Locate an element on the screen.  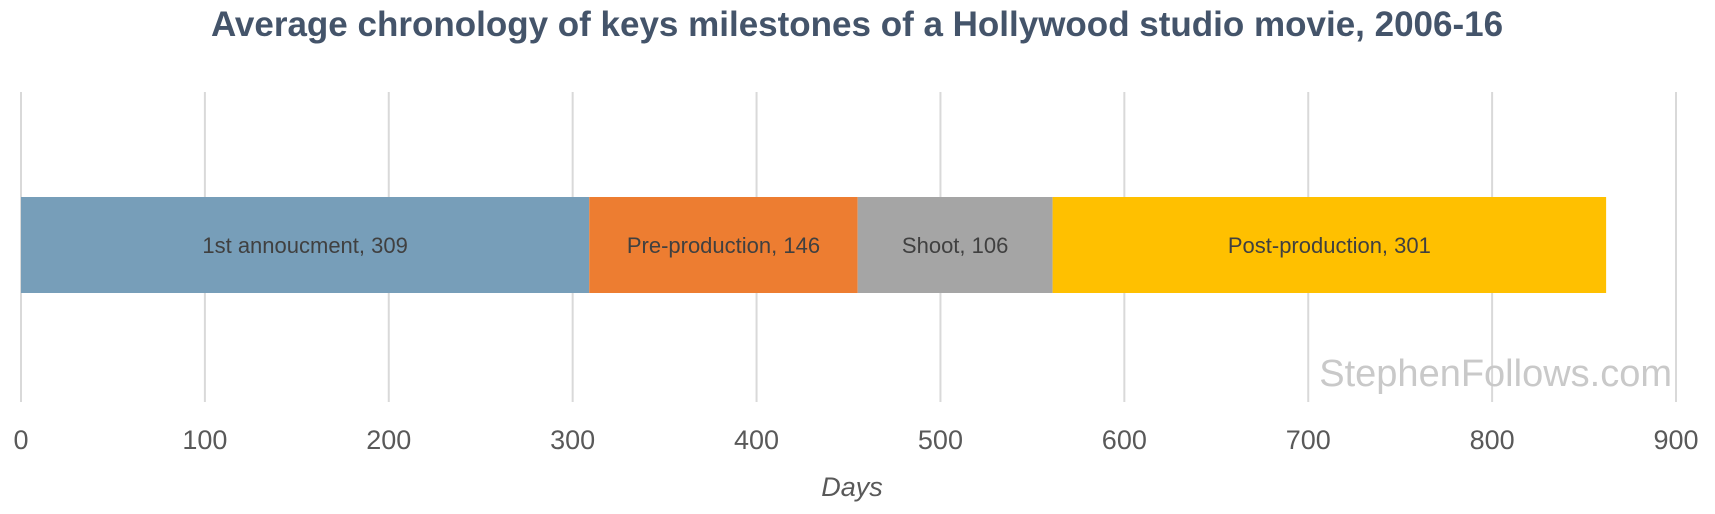
segment-data-label: Post-production, 301 is located at coordinates (1329, 245).